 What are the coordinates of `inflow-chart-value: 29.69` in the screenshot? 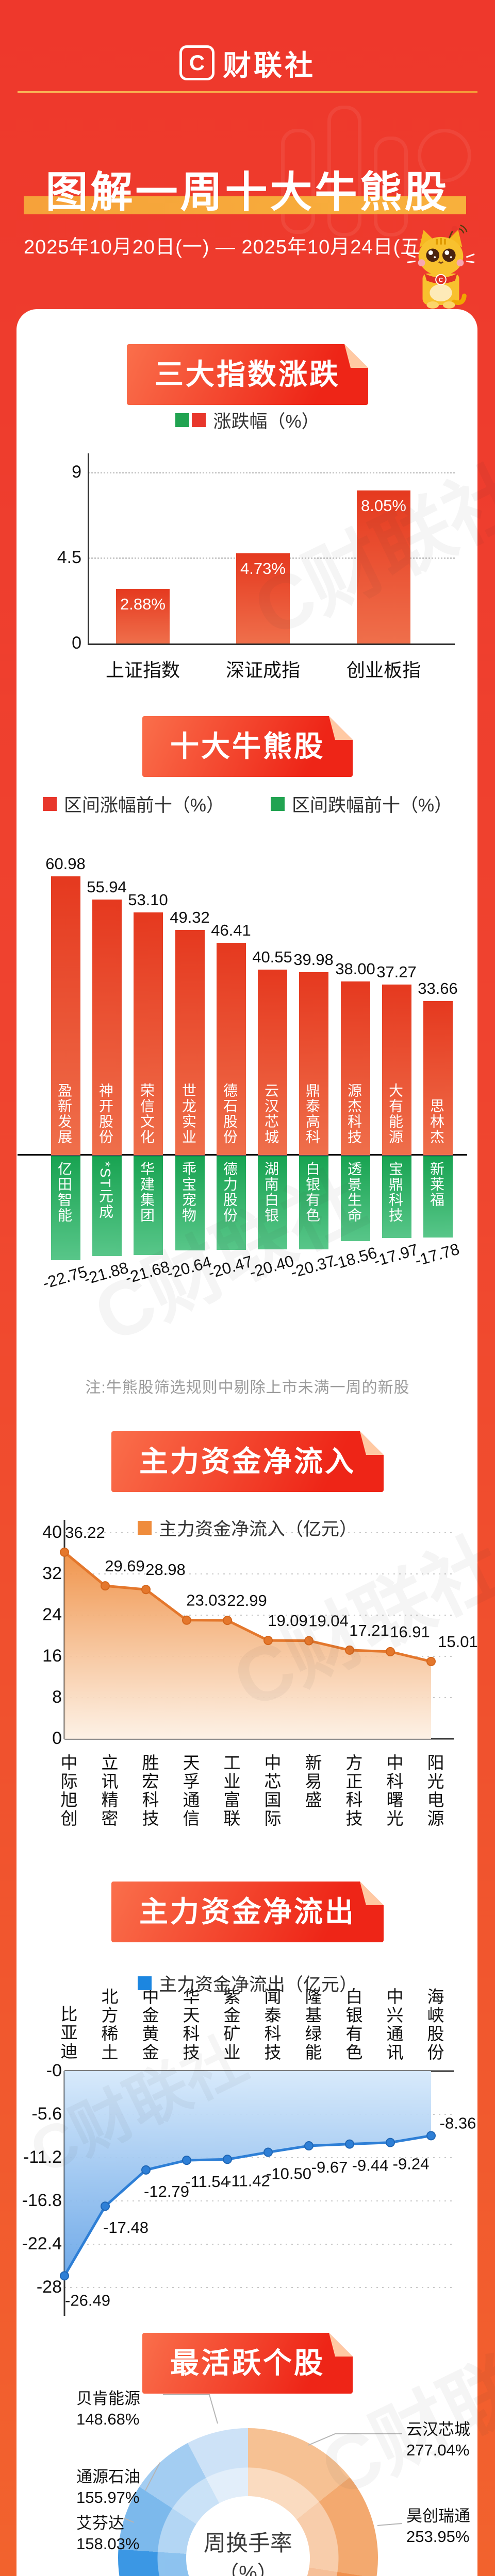 It's located at (125, 1566).